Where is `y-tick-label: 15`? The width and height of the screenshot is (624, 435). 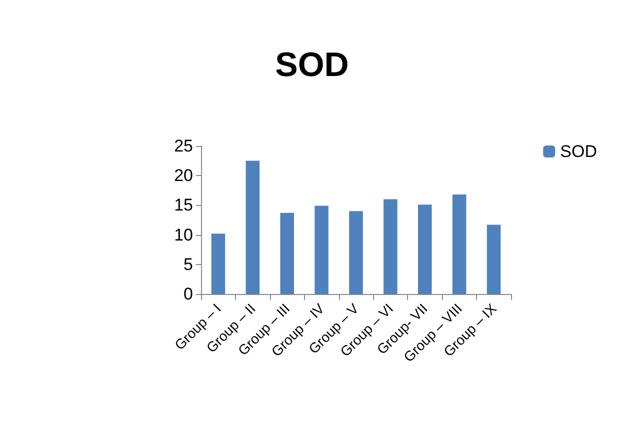 y-tick-label: 15 is located at coordinates (183, 205).